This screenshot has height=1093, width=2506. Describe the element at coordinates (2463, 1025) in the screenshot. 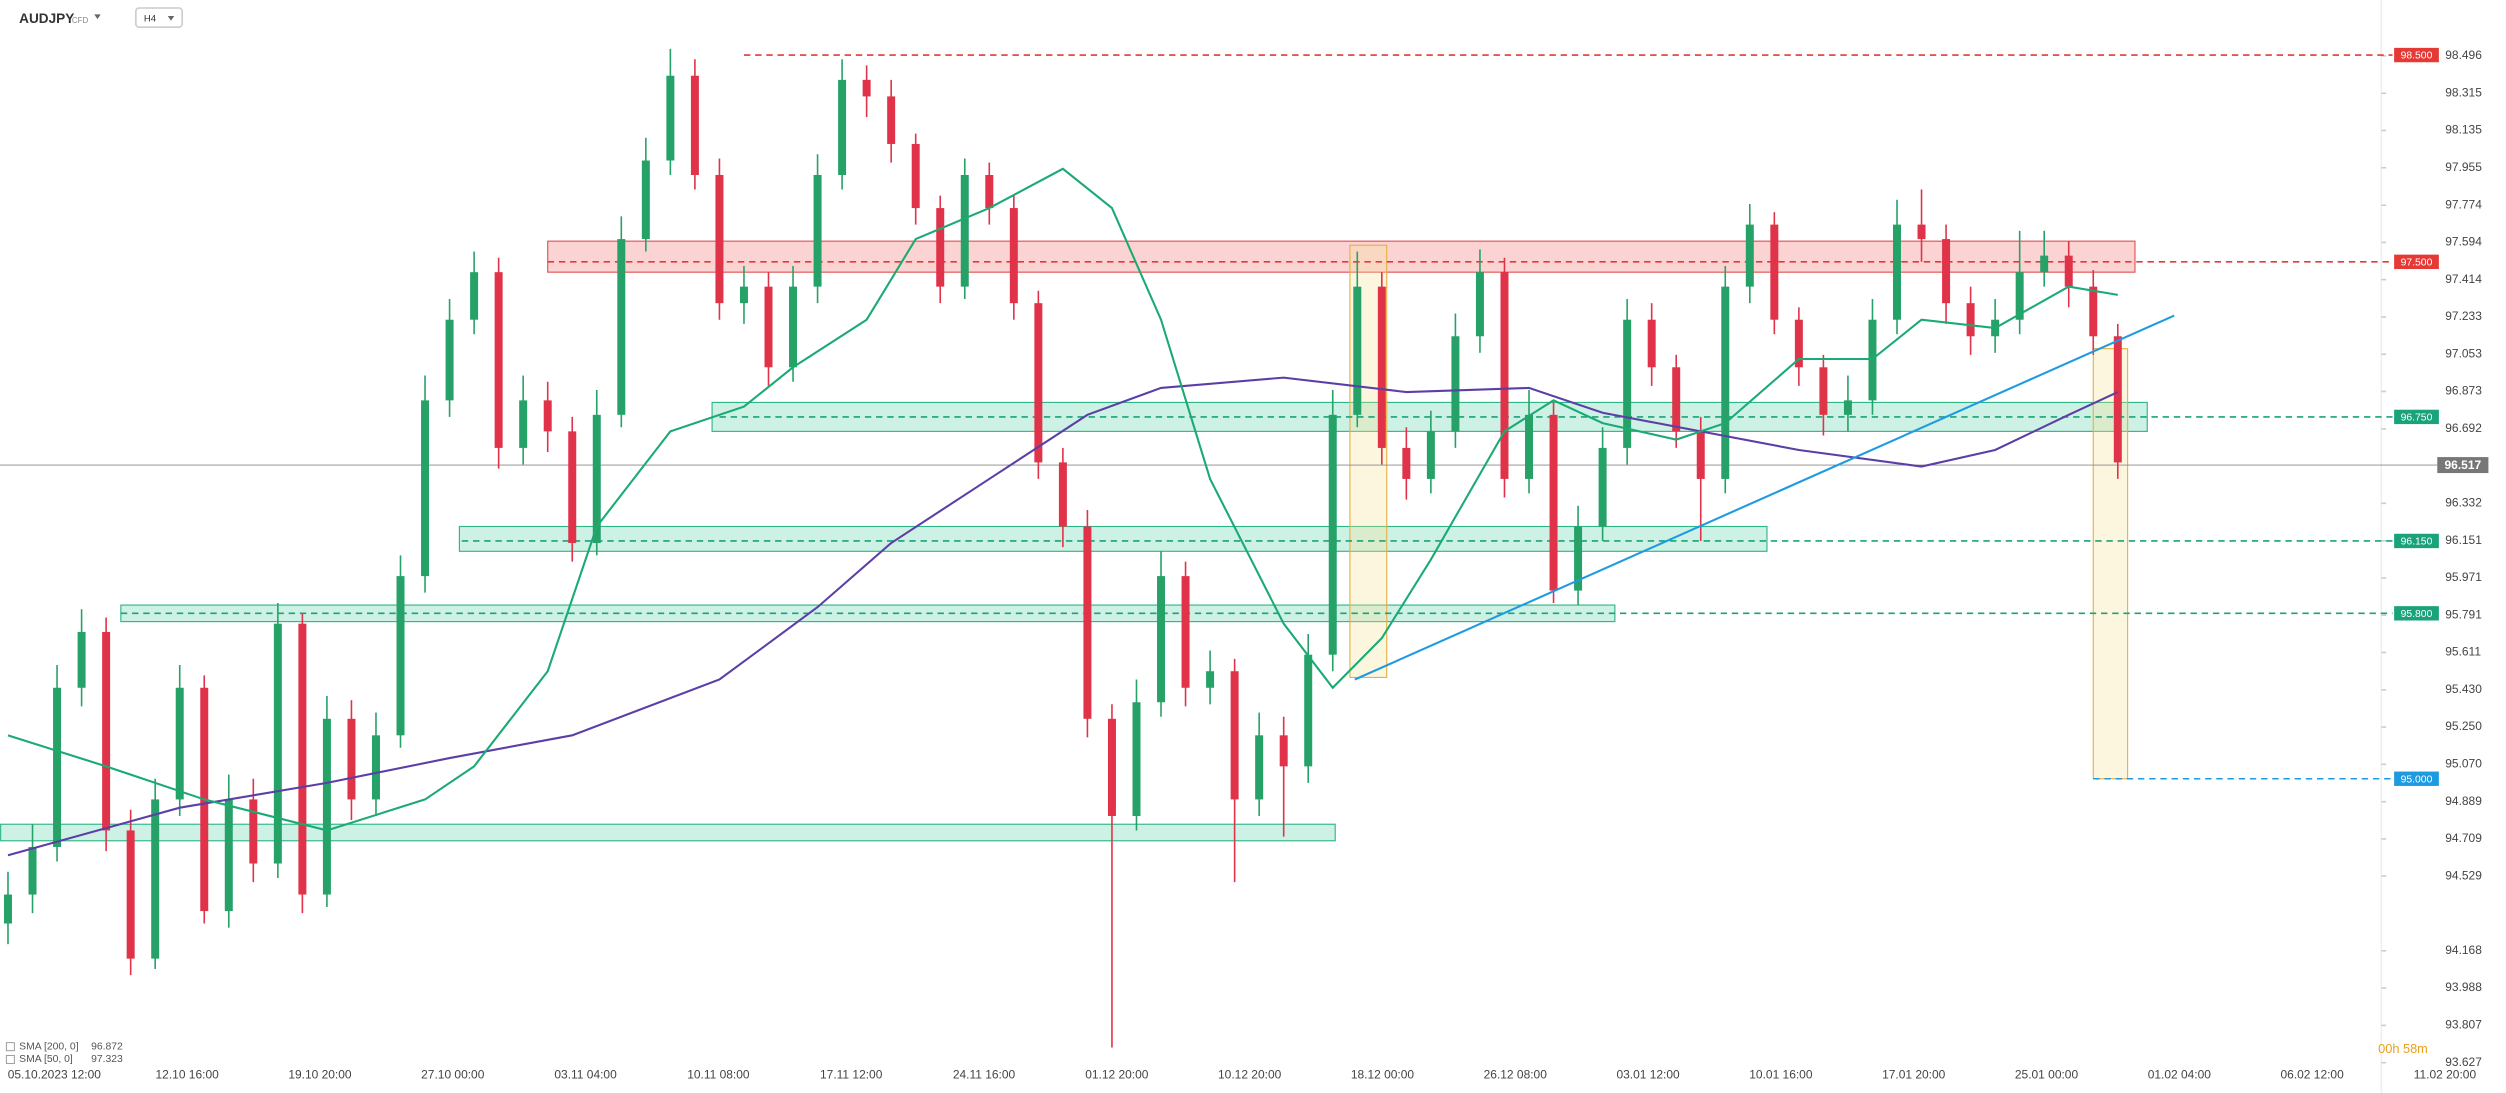

I see `y-tick-label: 93.807` at that location.